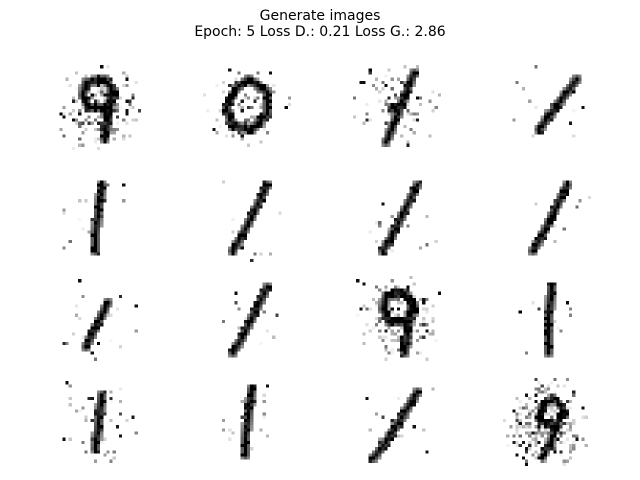 The image size is (640, 480). What do you see at coordinates (320, 32) in the screenshot?
I see `figure-subtitle: Epoch: 5 Loss D.: 0.21 Loss G.: 2.86` at bounding box center [320, 32].